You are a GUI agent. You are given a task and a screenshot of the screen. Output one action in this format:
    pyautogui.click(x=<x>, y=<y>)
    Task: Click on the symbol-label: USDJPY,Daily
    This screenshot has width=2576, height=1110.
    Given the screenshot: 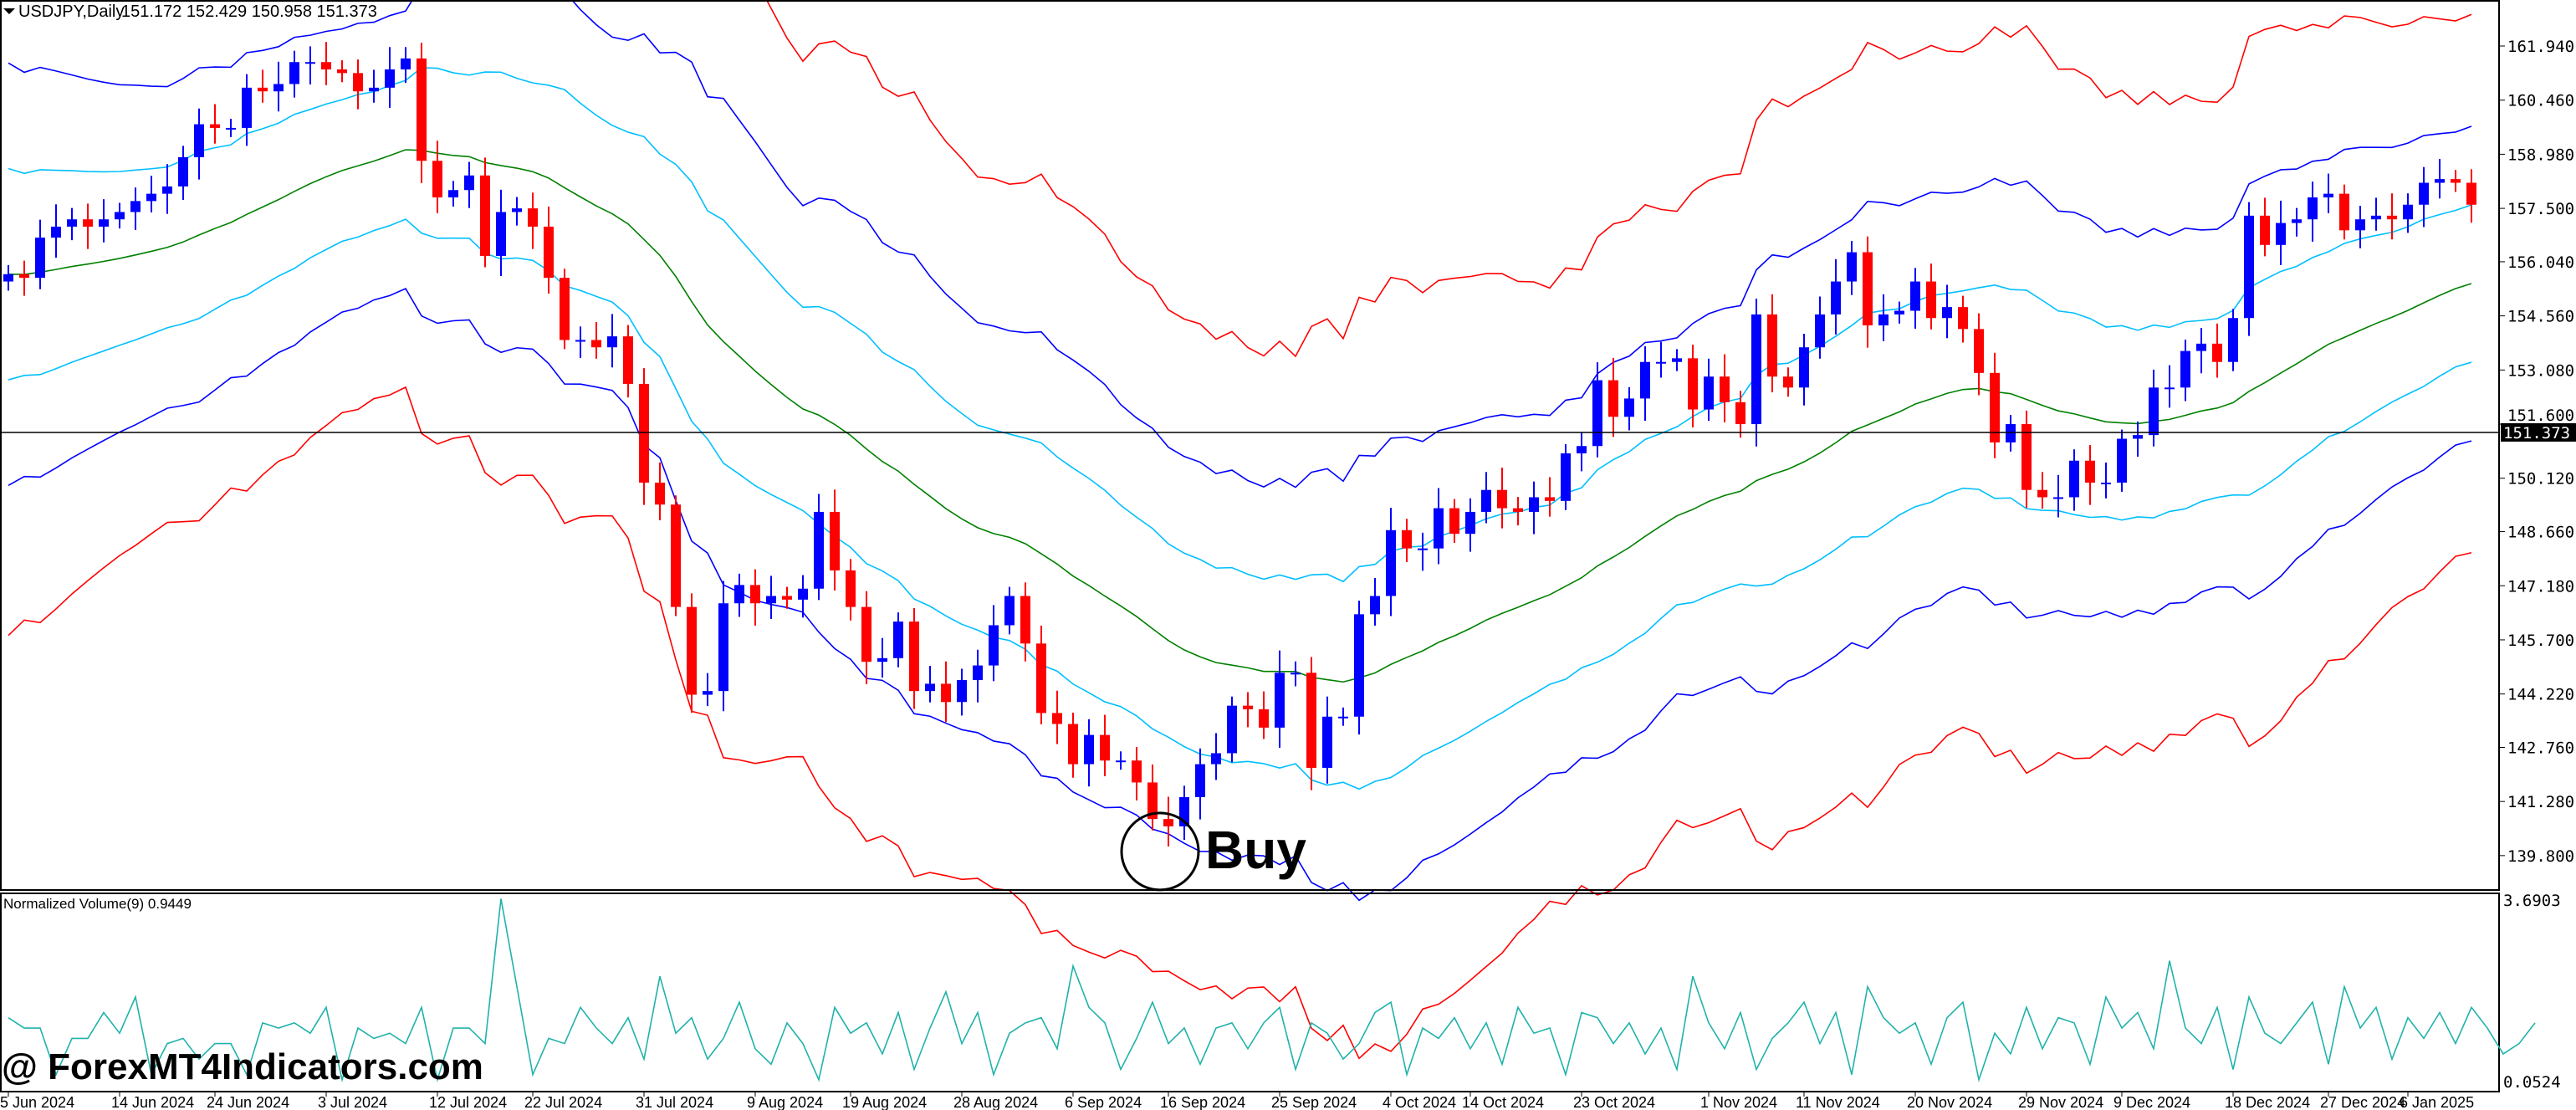 What is the action you would take?
    pyautogui.click(x=71, y=12)
    